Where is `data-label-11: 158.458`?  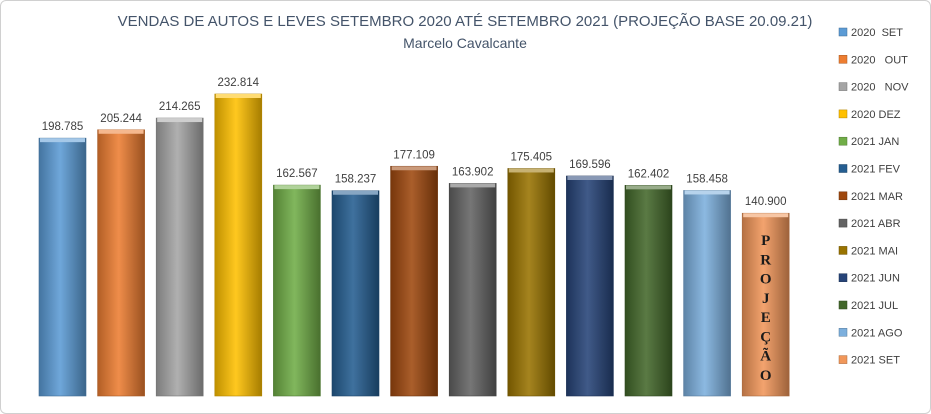 data-label-11: 158.458 is located at coordinates (707, 179).